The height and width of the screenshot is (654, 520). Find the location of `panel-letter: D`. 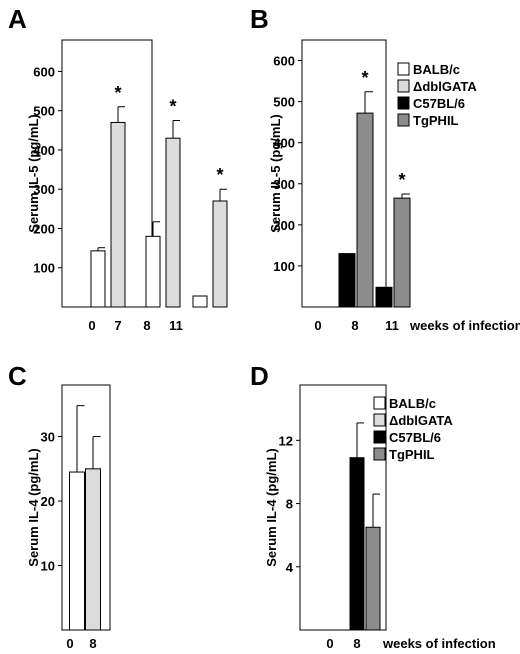

panel-letter: D is located at coordinates (259, 376).